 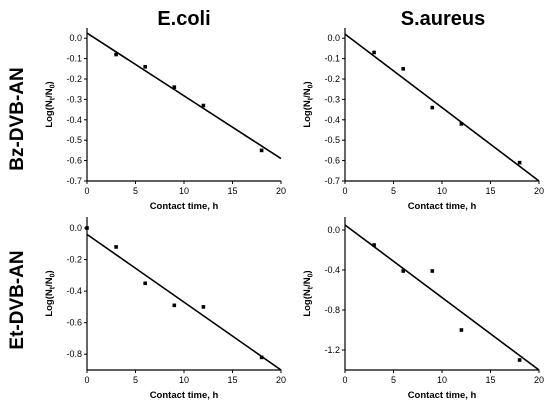 I want to click on column-title-saureus: S.aureus, so click(x=443, y=19).